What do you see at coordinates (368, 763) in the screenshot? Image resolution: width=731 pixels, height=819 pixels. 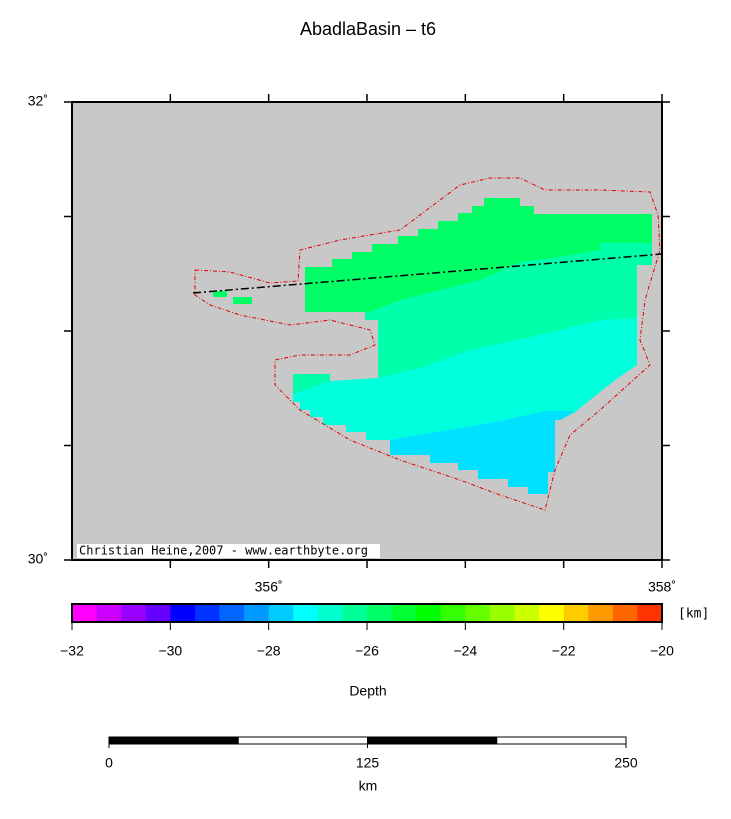 I see `scalebar-tick-label: 125` at bounding box center [368, 763].